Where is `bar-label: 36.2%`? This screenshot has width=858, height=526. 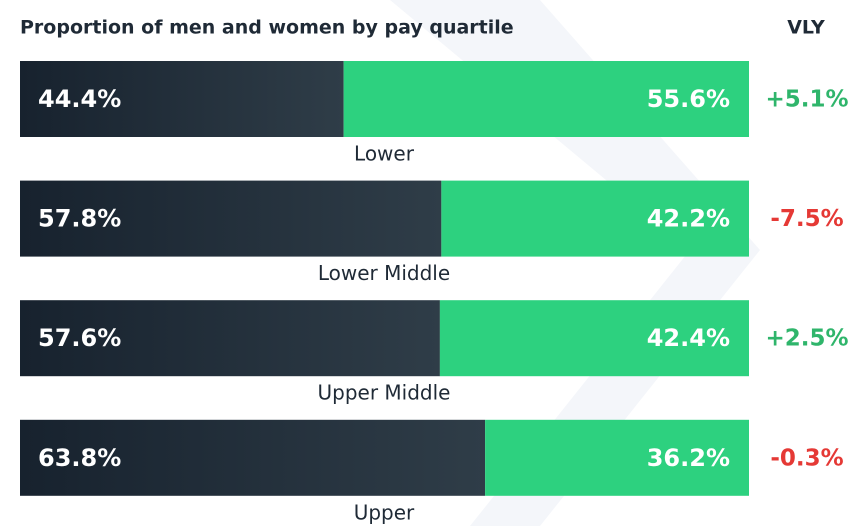
bar-label: 36.2% is located at coordinates (688, 458).